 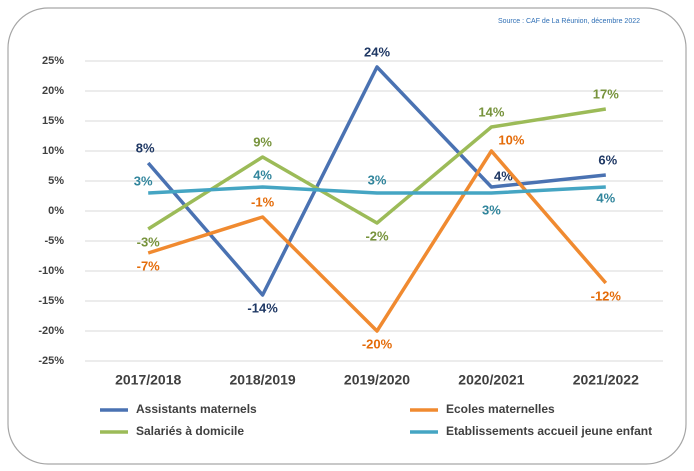 What do you see at coordinates (56, 181) in the screenshot?
I see `y-tick-label: 5%` at bounding box center [56, 181].